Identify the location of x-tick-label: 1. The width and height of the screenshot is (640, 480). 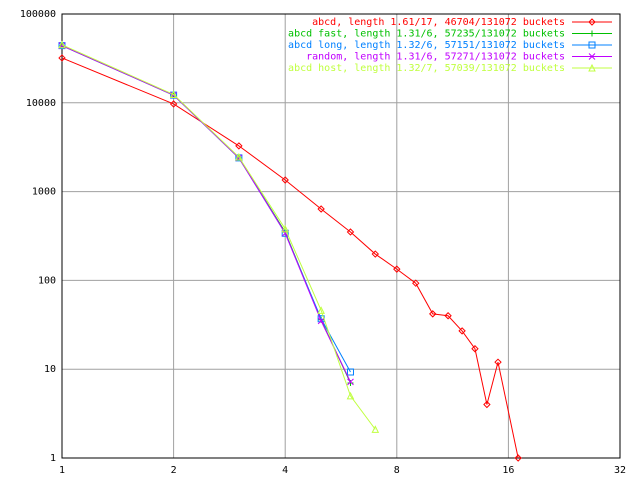
(62, 470).